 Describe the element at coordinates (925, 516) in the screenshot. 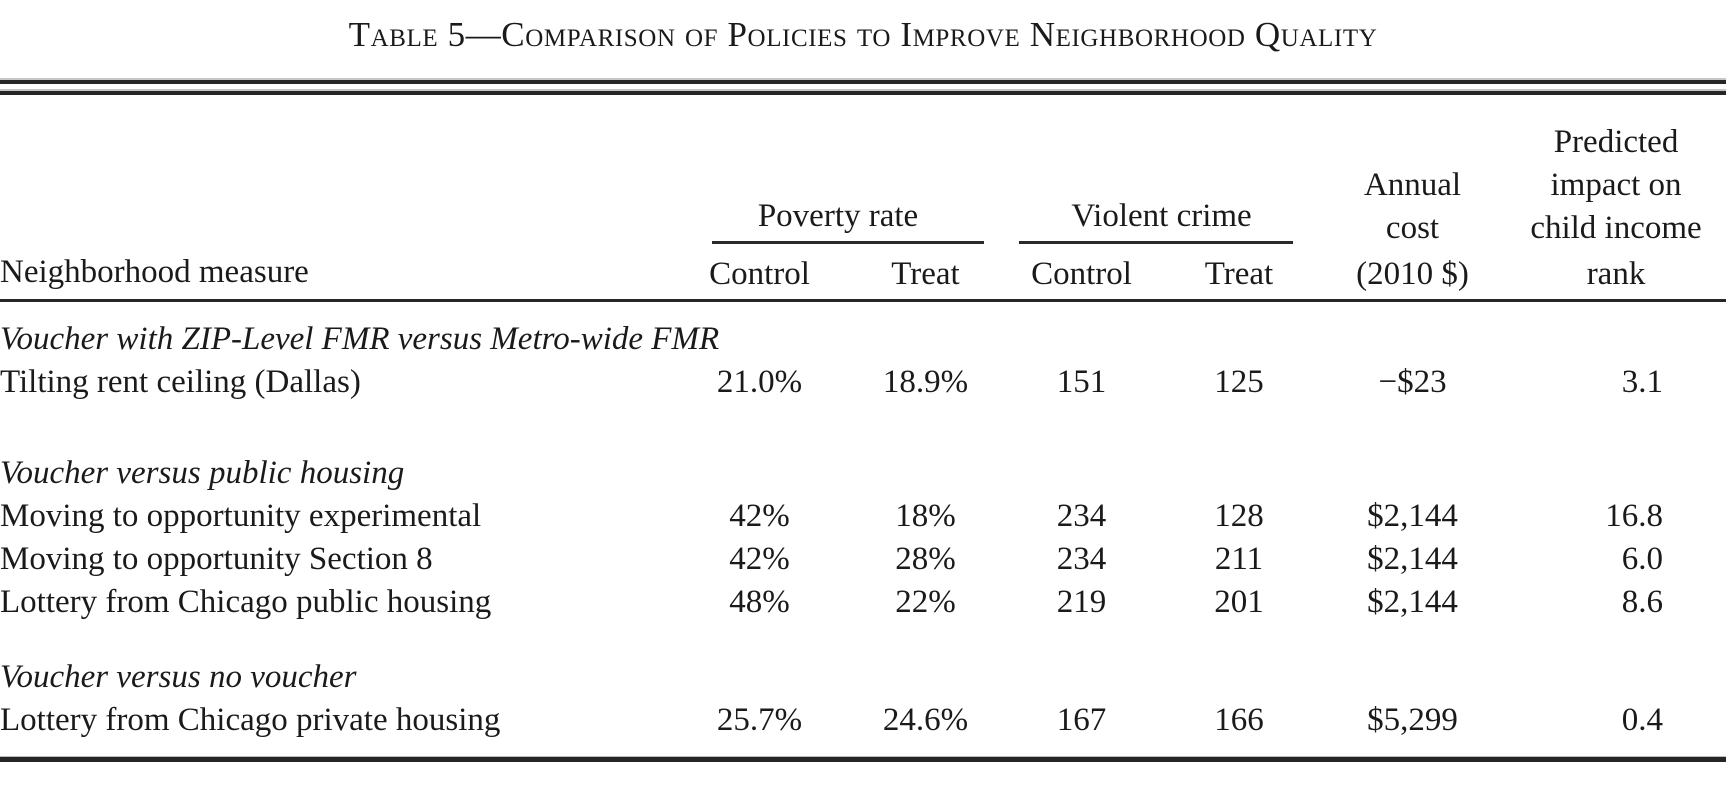

I see `cell-poverty-treat: 18%` at that location.